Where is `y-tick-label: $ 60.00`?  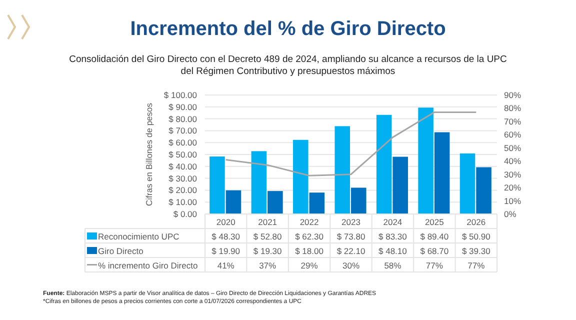
y-tick-label: $ 60.00 is located at coordinates (183, 143).